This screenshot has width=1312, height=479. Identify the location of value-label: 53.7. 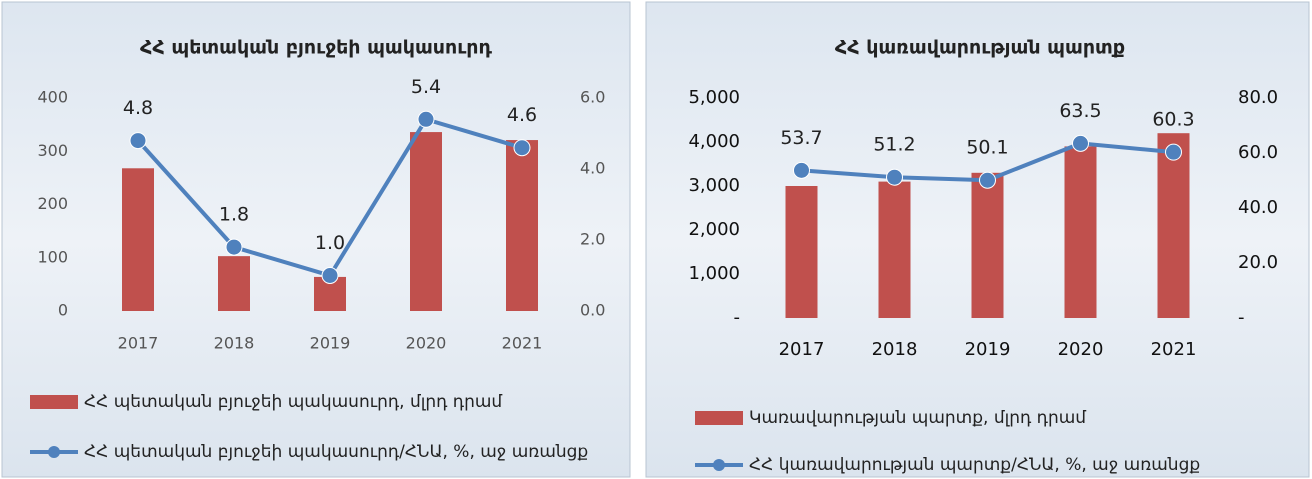
(801, 138).